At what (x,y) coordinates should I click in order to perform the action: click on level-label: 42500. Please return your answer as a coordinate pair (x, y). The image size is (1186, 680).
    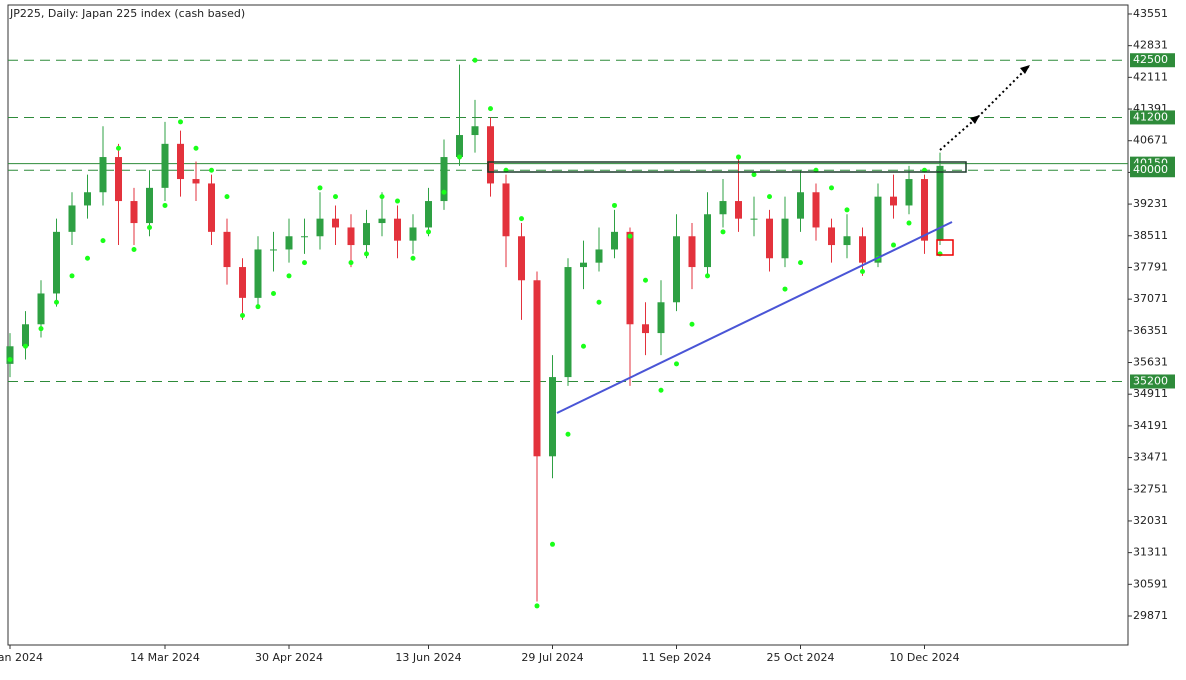
    Looking at the image, I should click on (1150, 59).